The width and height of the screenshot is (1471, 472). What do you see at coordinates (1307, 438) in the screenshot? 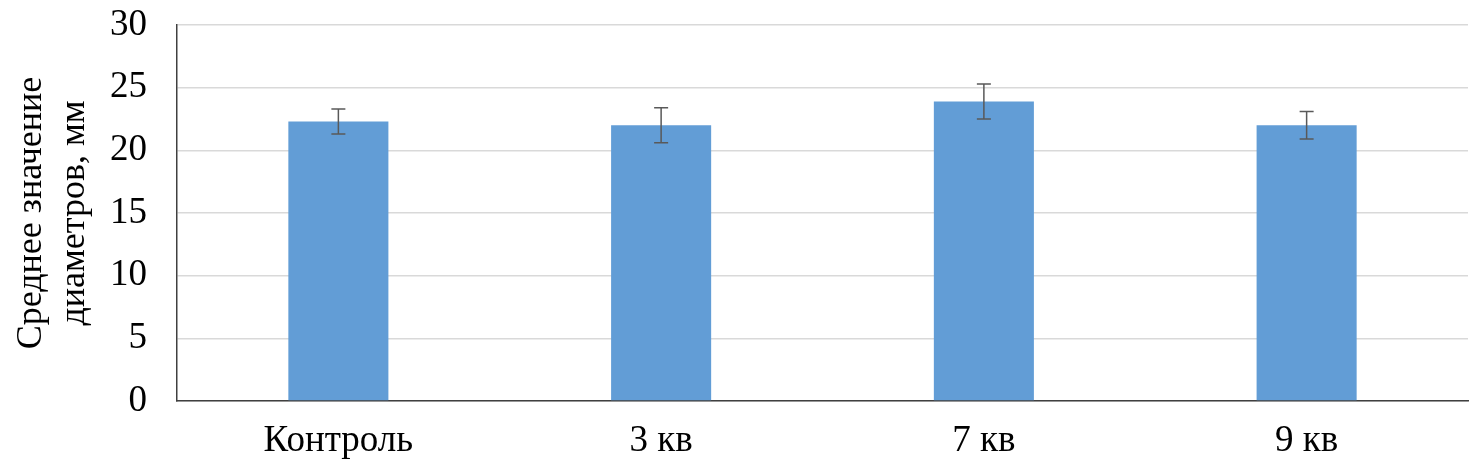
I see `x-tick-label: 9 кв` at bounding box center [1307, 438].